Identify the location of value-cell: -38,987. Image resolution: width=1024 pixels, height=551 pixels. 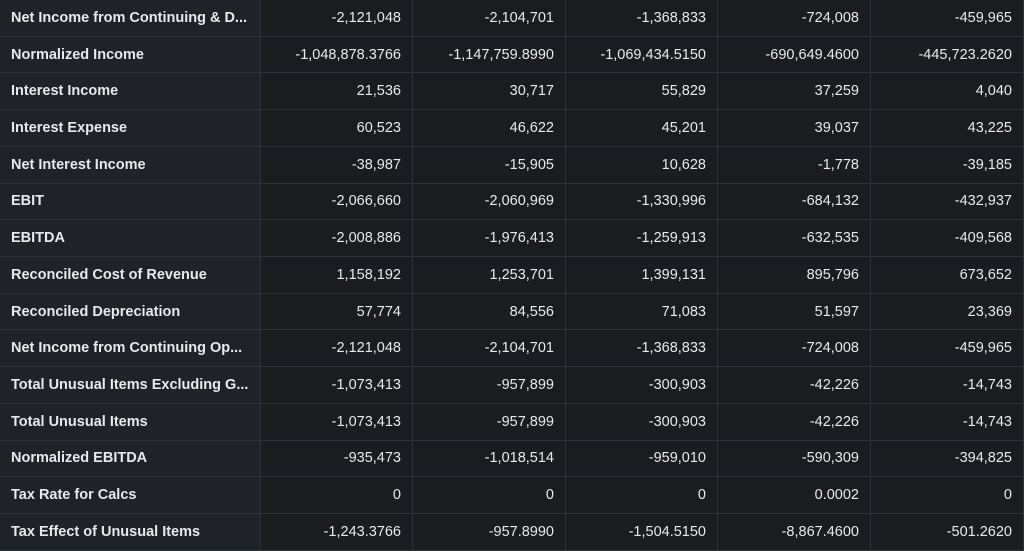
(337, 165).